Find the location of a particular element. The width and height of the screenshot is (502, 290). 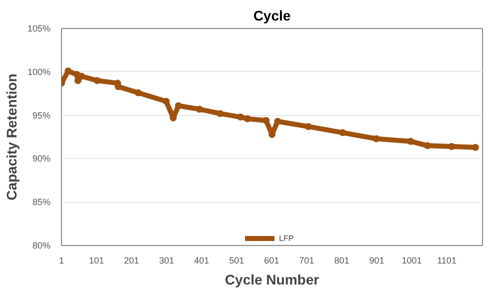

y-axis-title: Capacity Retention is located at coordinates (11, 137).